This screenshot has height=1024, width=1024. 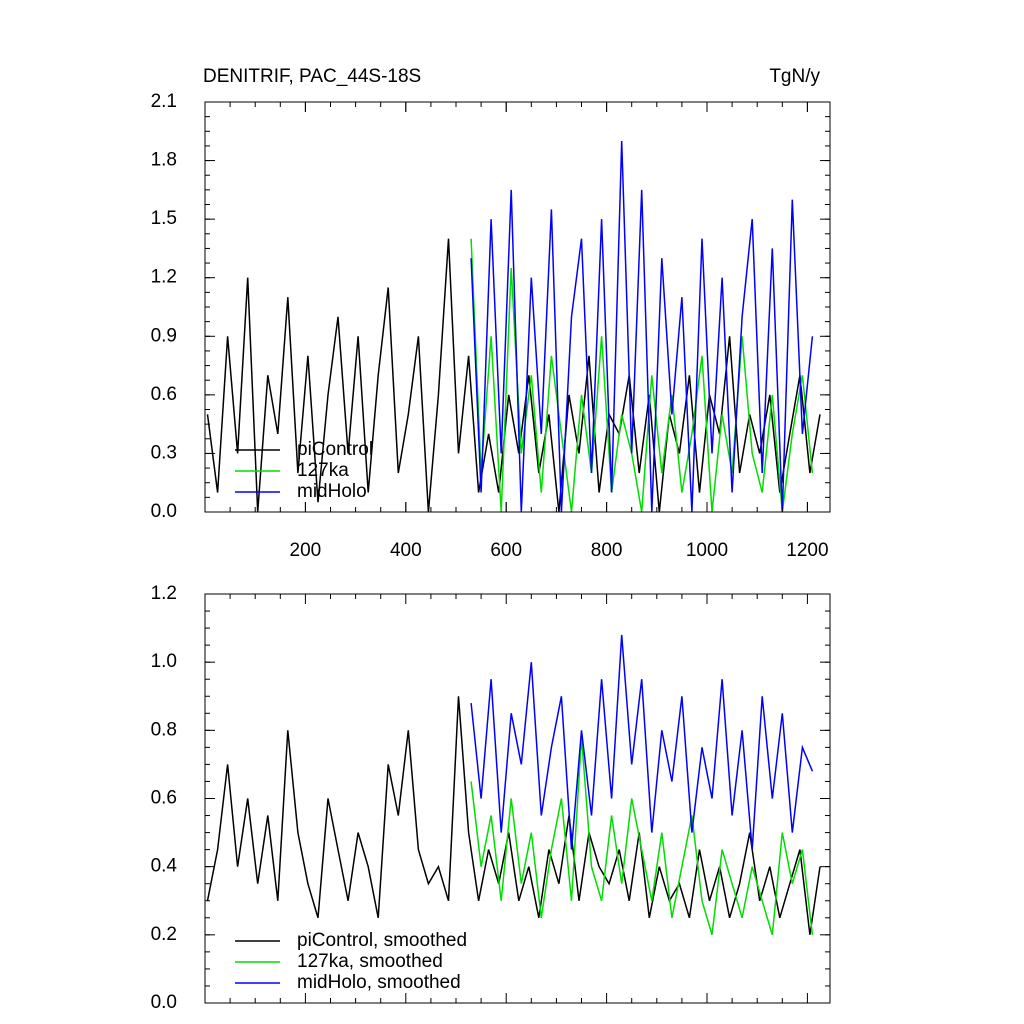 I want to click on legend-label: 127ka, so click(x=323, y=470).